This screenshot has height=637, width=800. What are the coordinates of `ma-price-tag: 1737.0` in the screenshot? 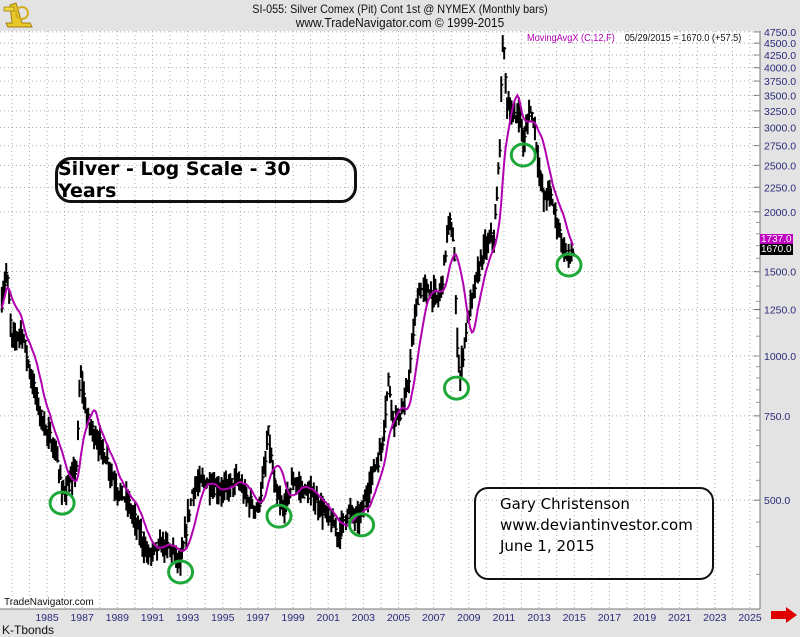 It's located at (776, 240).